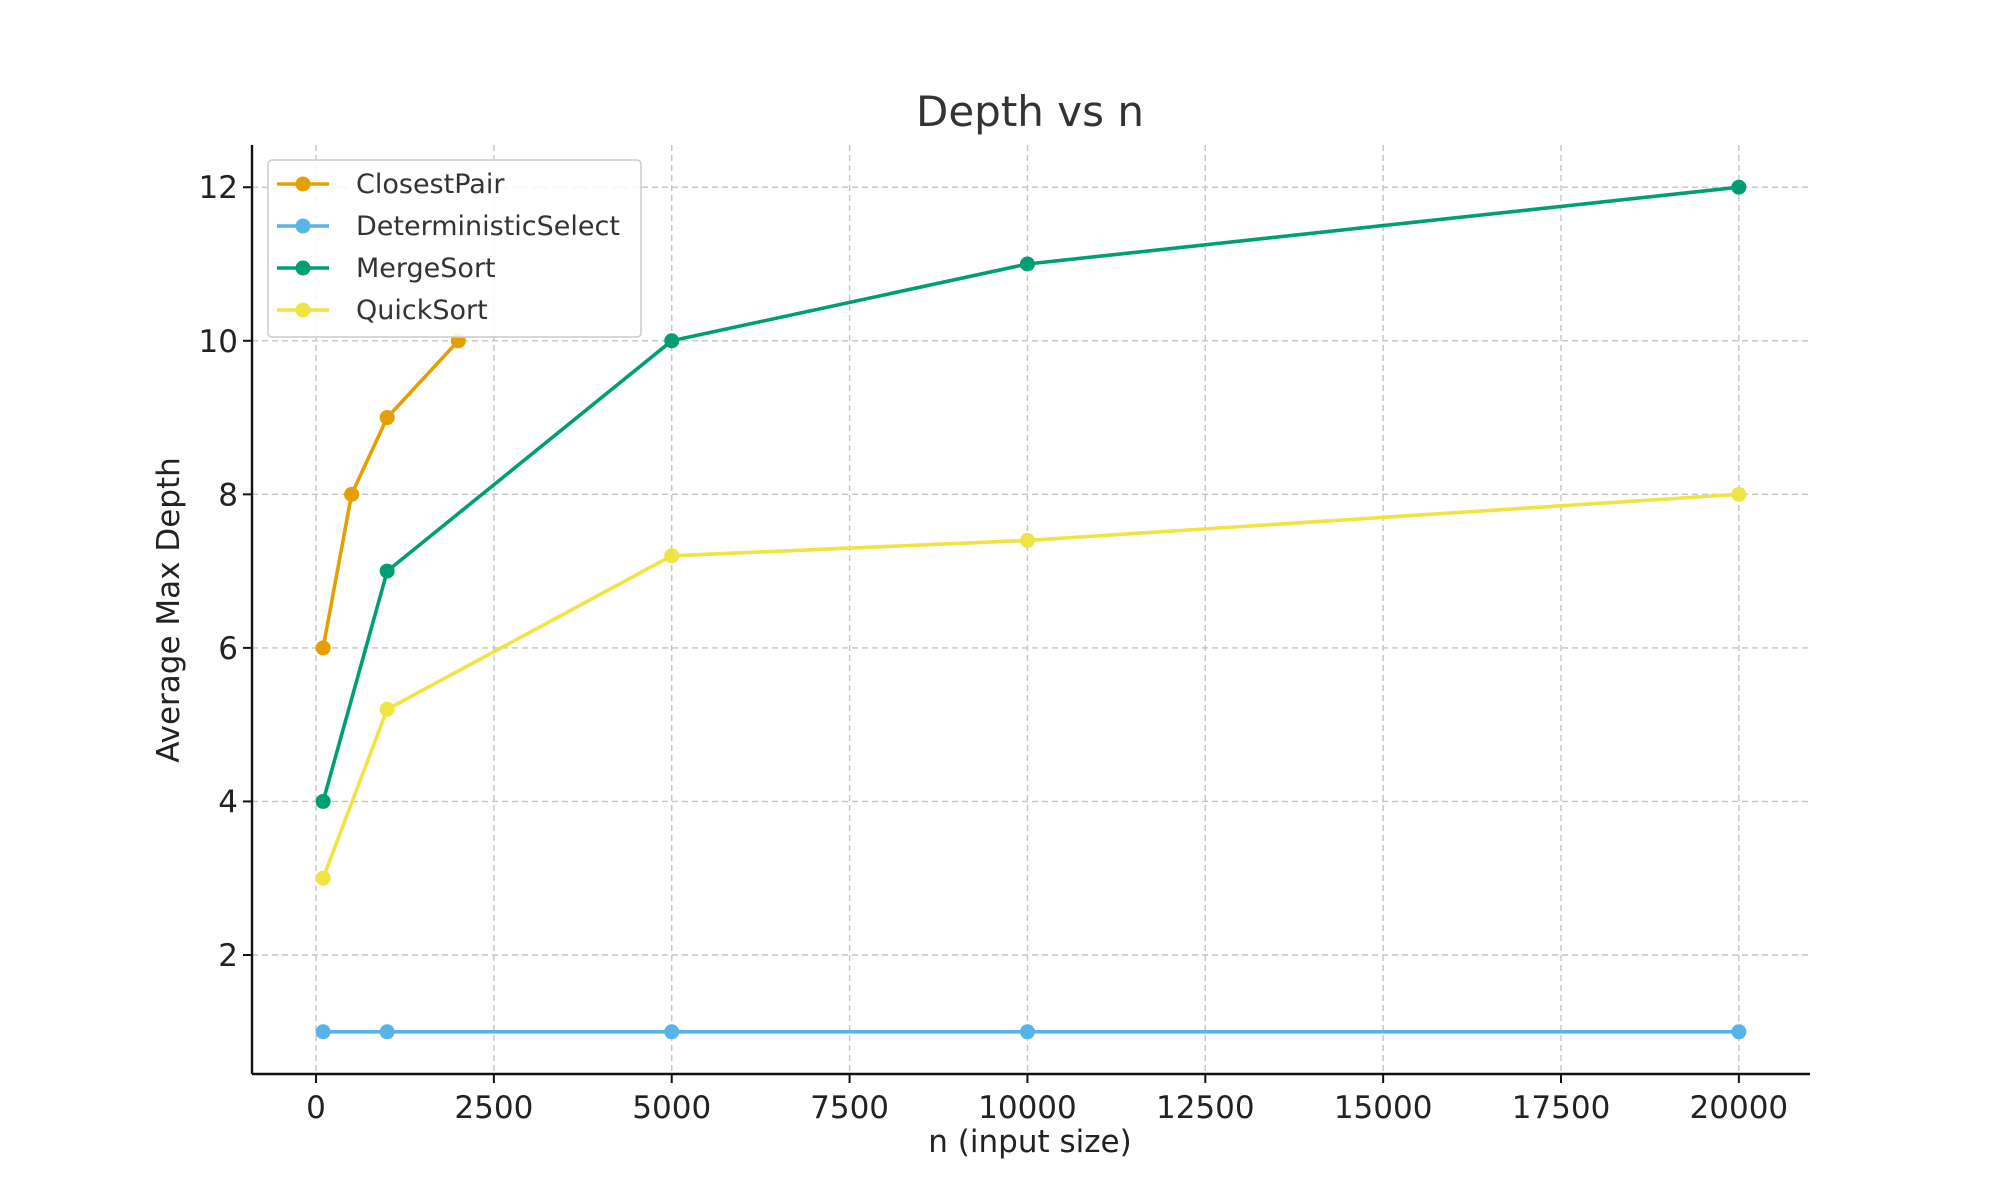  Describe the element at coordinates (1739, 1108) in the screenshot. I see `x-tick-label: 20000` at that location.